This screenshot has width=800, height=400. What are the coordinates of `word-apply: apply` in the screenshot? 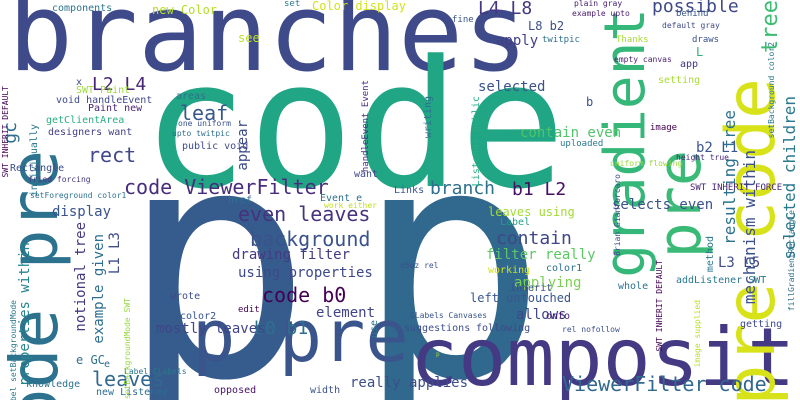 It's located at (517, 41).